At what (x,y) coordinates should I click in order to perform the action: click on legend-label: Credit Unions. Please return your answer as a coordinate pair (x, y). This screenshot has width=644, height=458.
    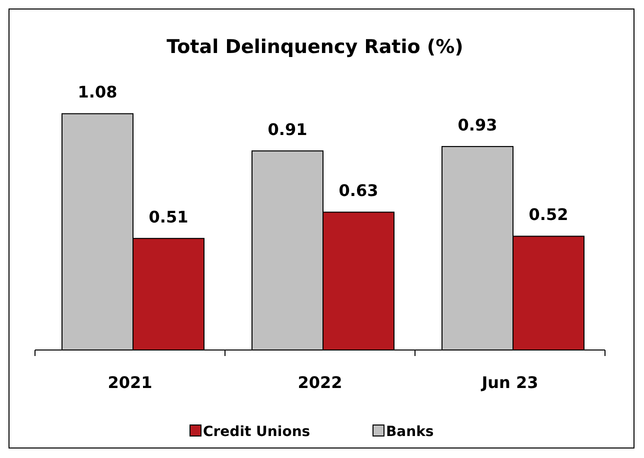
    Looking at the image, I should click on (256, 432).